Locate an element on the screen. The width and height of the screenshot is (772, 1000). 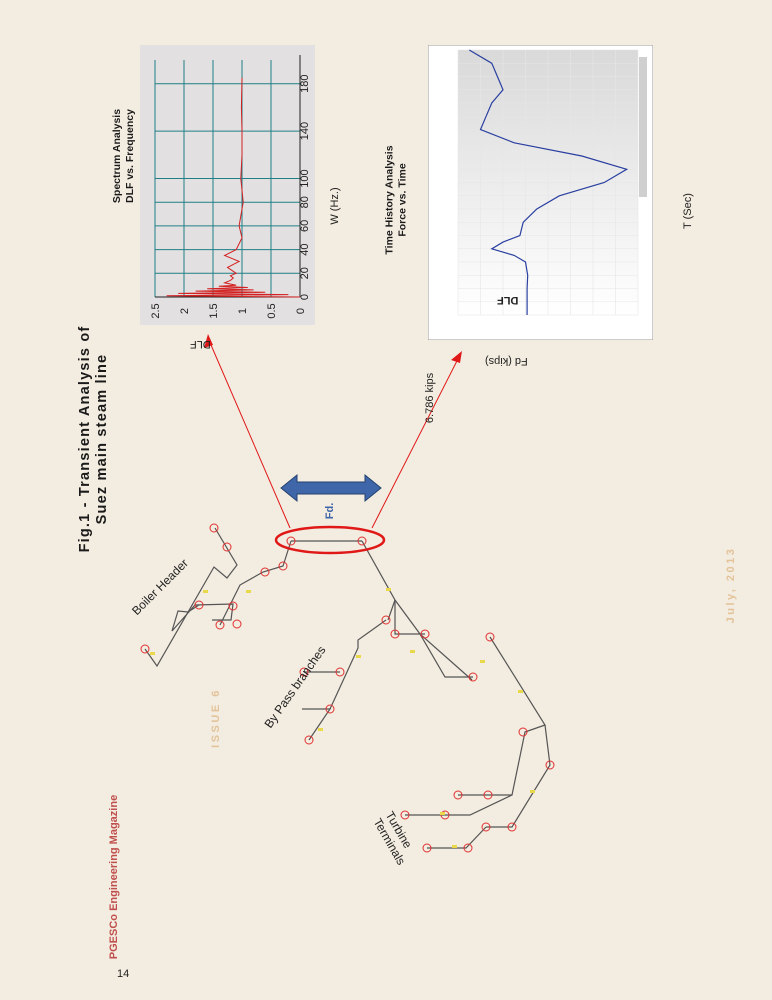
label-force: Fd. is located at coordinates (330, 511).